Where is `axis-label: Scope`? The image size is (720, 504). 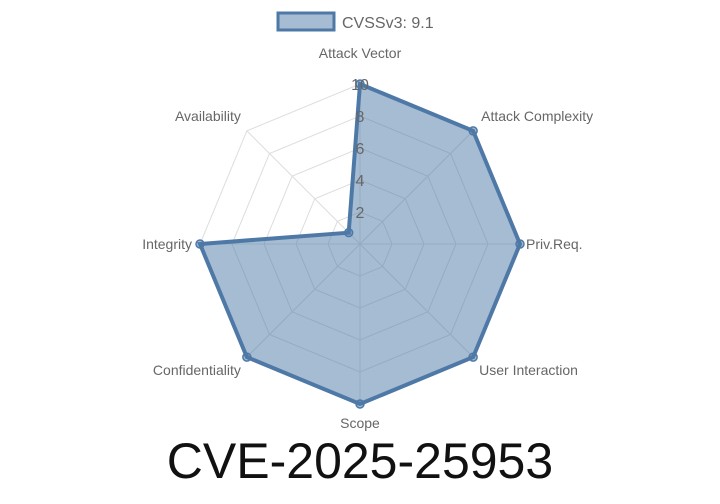 axis-label: Scope is located at coordinates (360, 423).